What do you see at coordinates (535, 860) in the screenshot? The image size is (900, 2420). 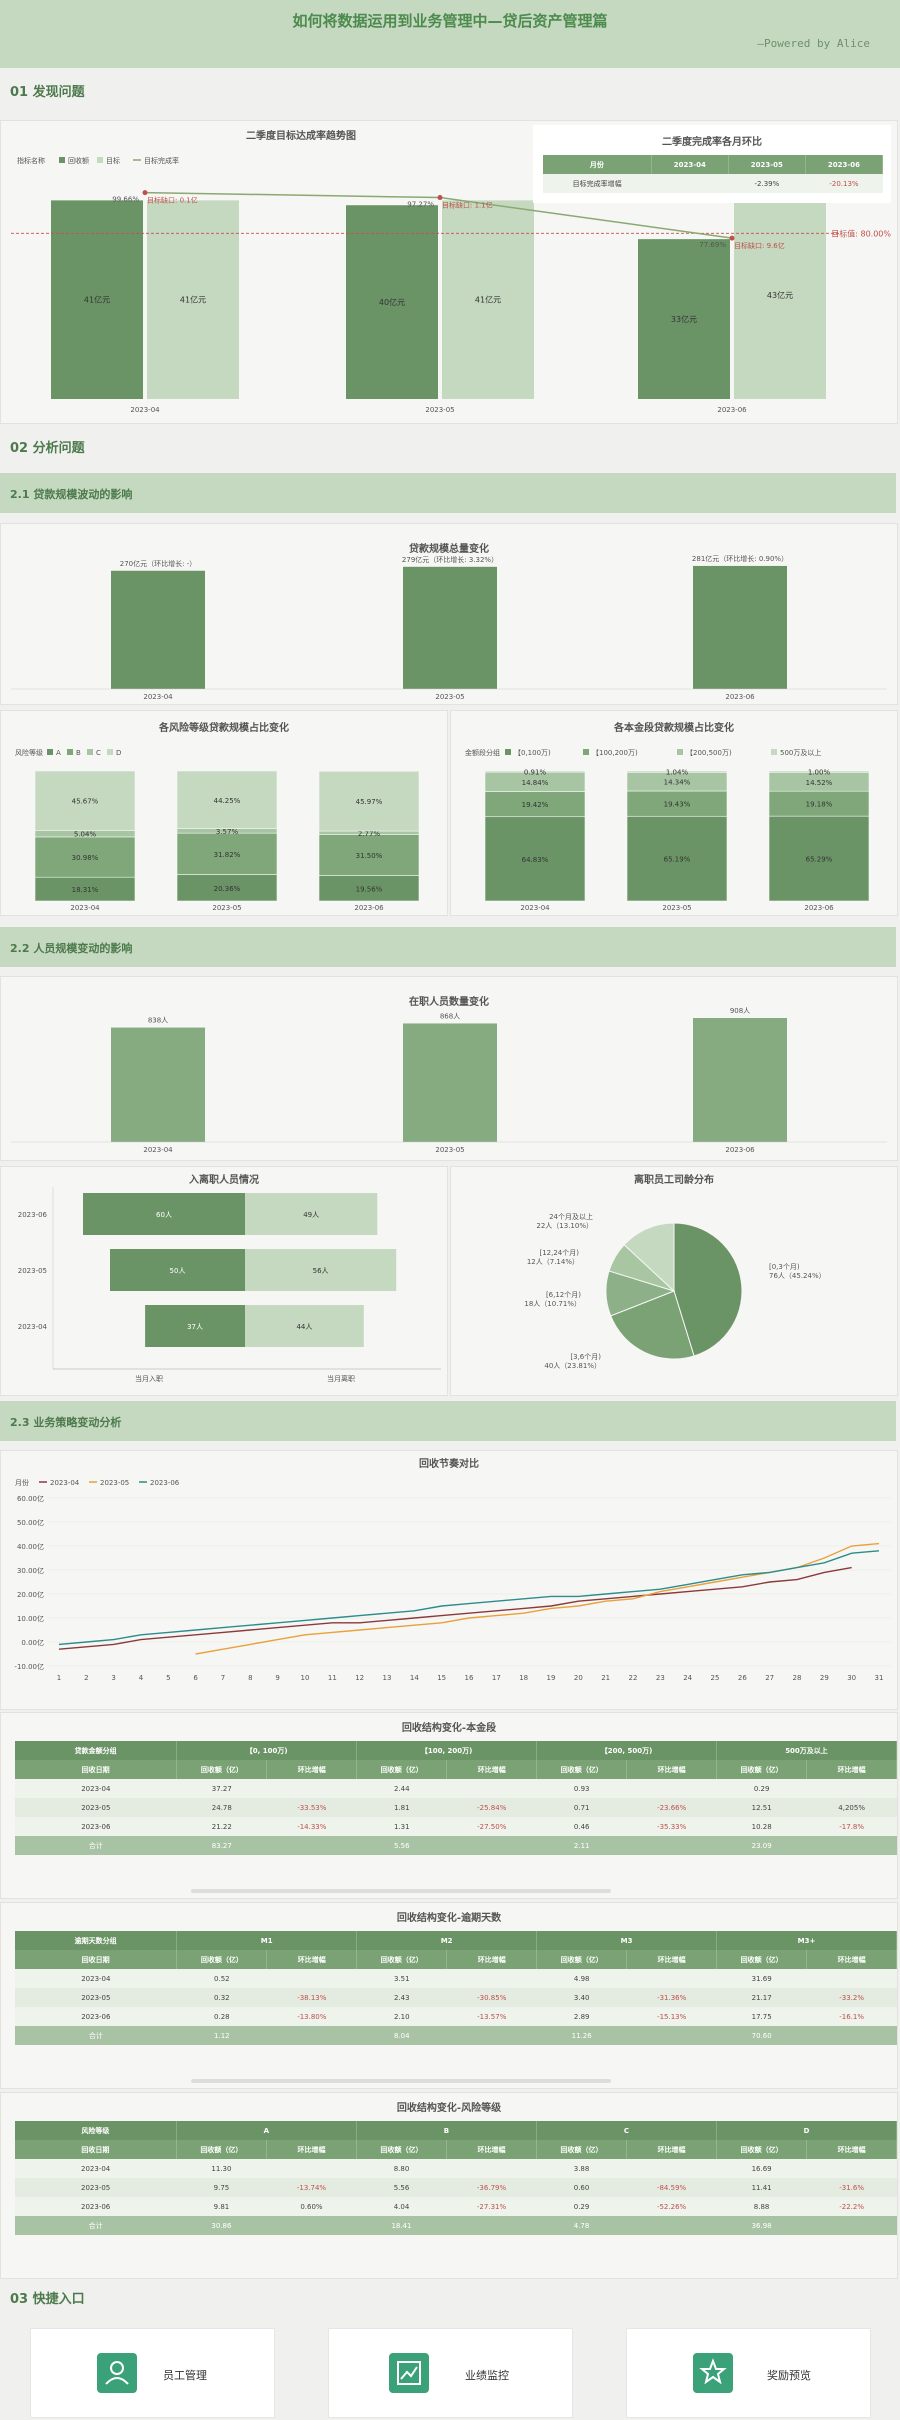 I see `amount-segment-label: 64.83%` at bounding box center [535, 860].